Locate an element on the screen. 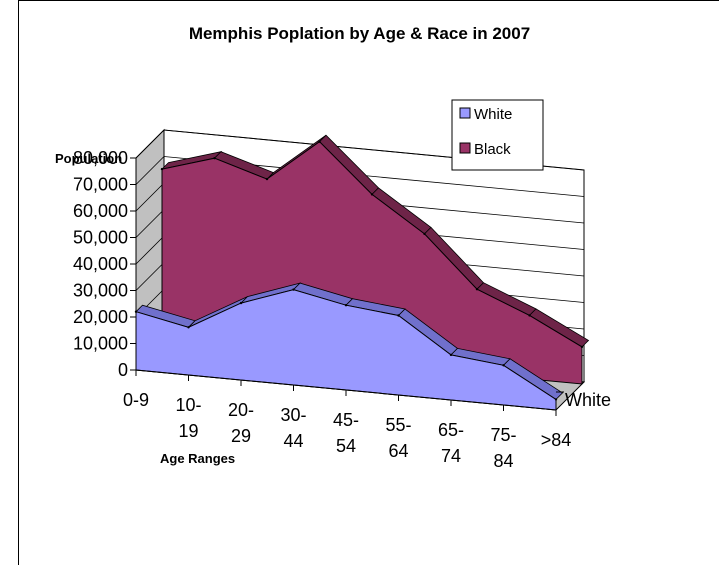 Image resolution: width=719 pixels, height=565 pixels. legend: White Black is located at coordinates (497, 135).